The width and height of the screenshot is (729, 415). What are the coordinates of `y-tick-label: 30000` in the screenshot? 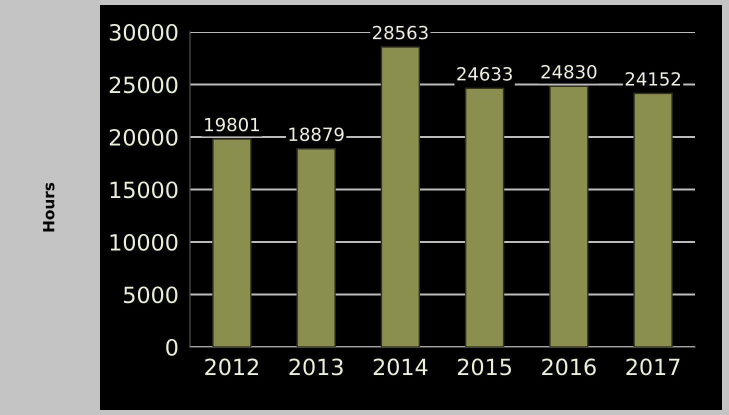 It's located at (144, 32).